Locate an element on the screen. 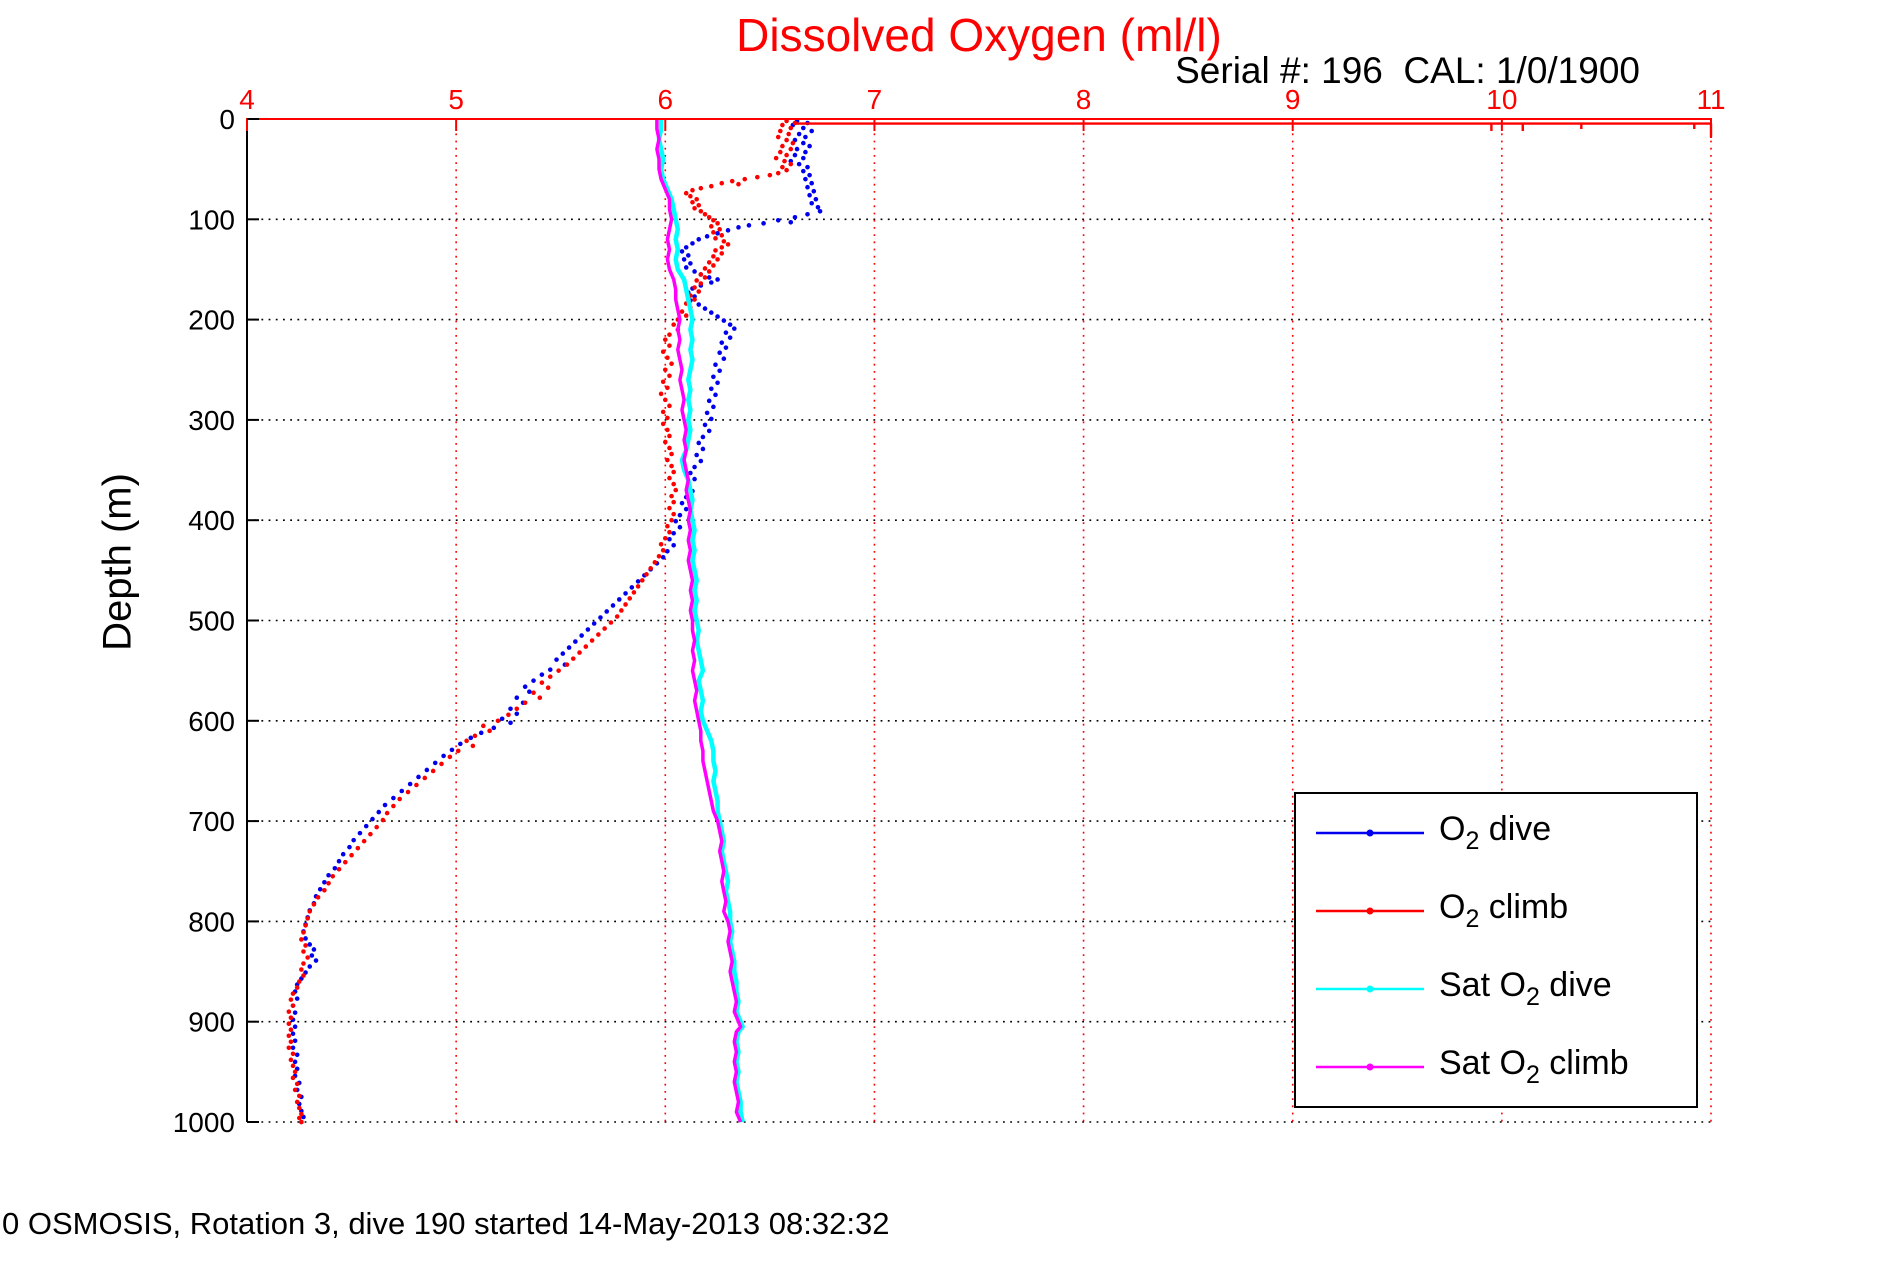 The width and height of the screenshot is (1891, 1262). y-tick-label-600: 600 is located at coordinates (211, 721).